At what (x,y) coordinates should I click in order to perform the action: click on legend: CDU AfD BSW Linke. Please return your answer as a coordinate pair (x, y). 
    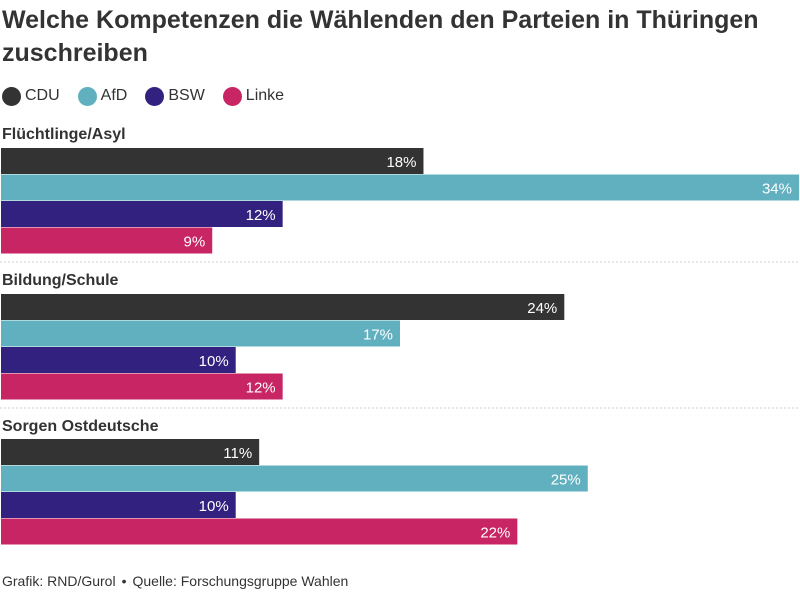
    Looking at the image, I should click on (152, 96).